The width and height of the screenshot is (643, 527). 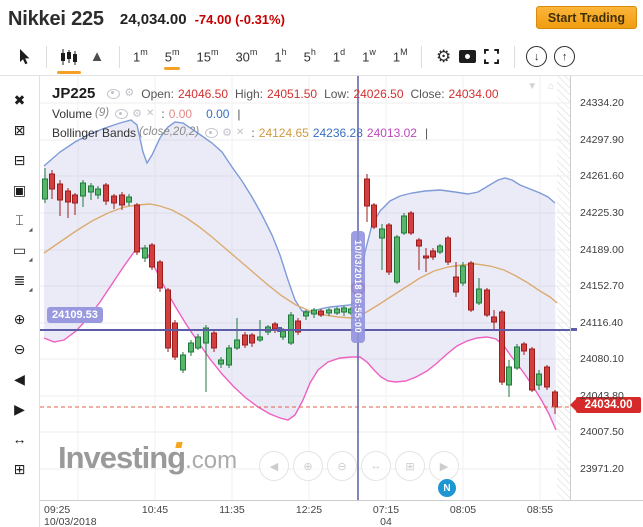 I want to click on screenshot-camera-icon, so click(x=468, y=57).